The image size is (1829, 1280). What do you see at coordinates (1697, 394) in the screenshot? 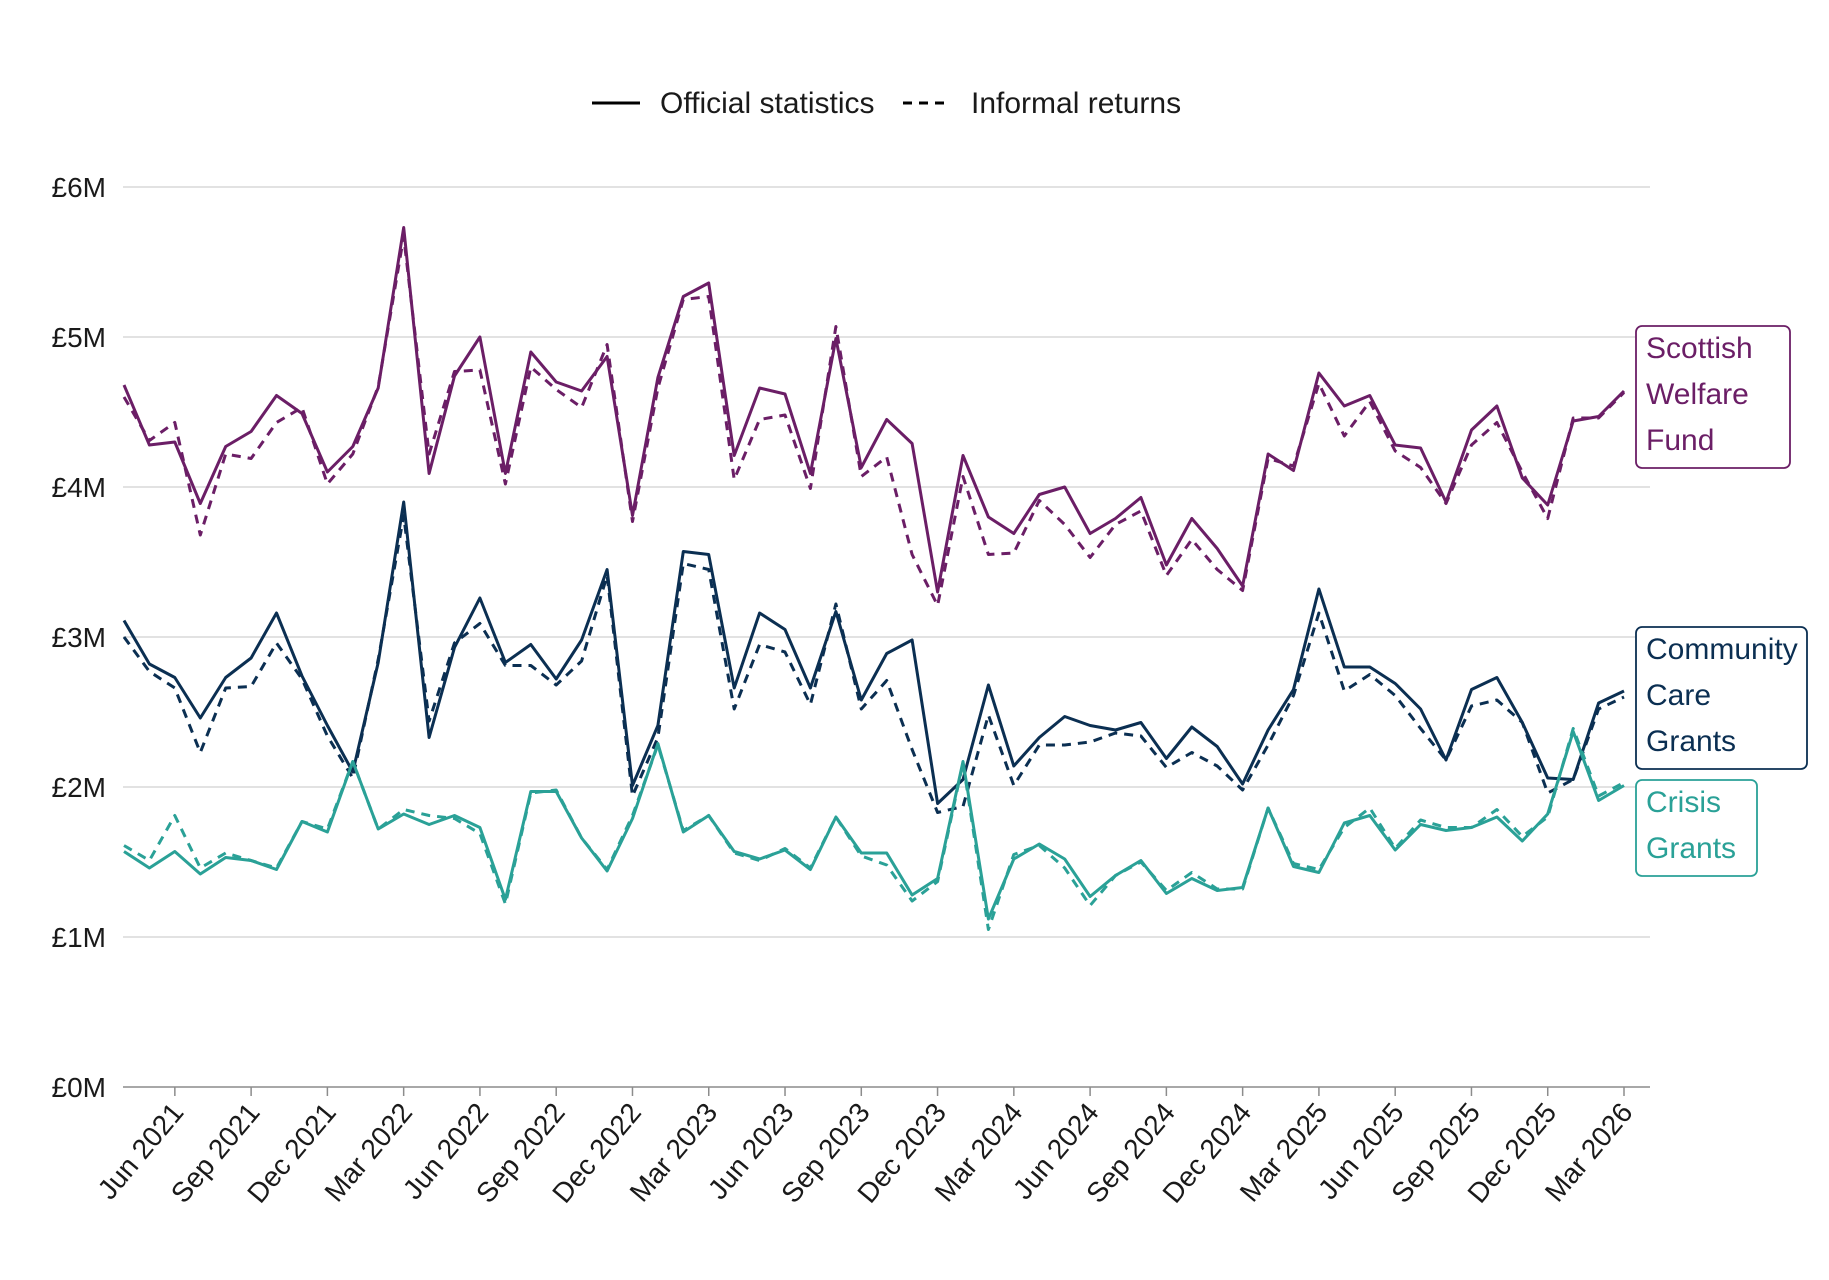
I see `series-label-text: Welfare` at bounding box center [1697, 394].